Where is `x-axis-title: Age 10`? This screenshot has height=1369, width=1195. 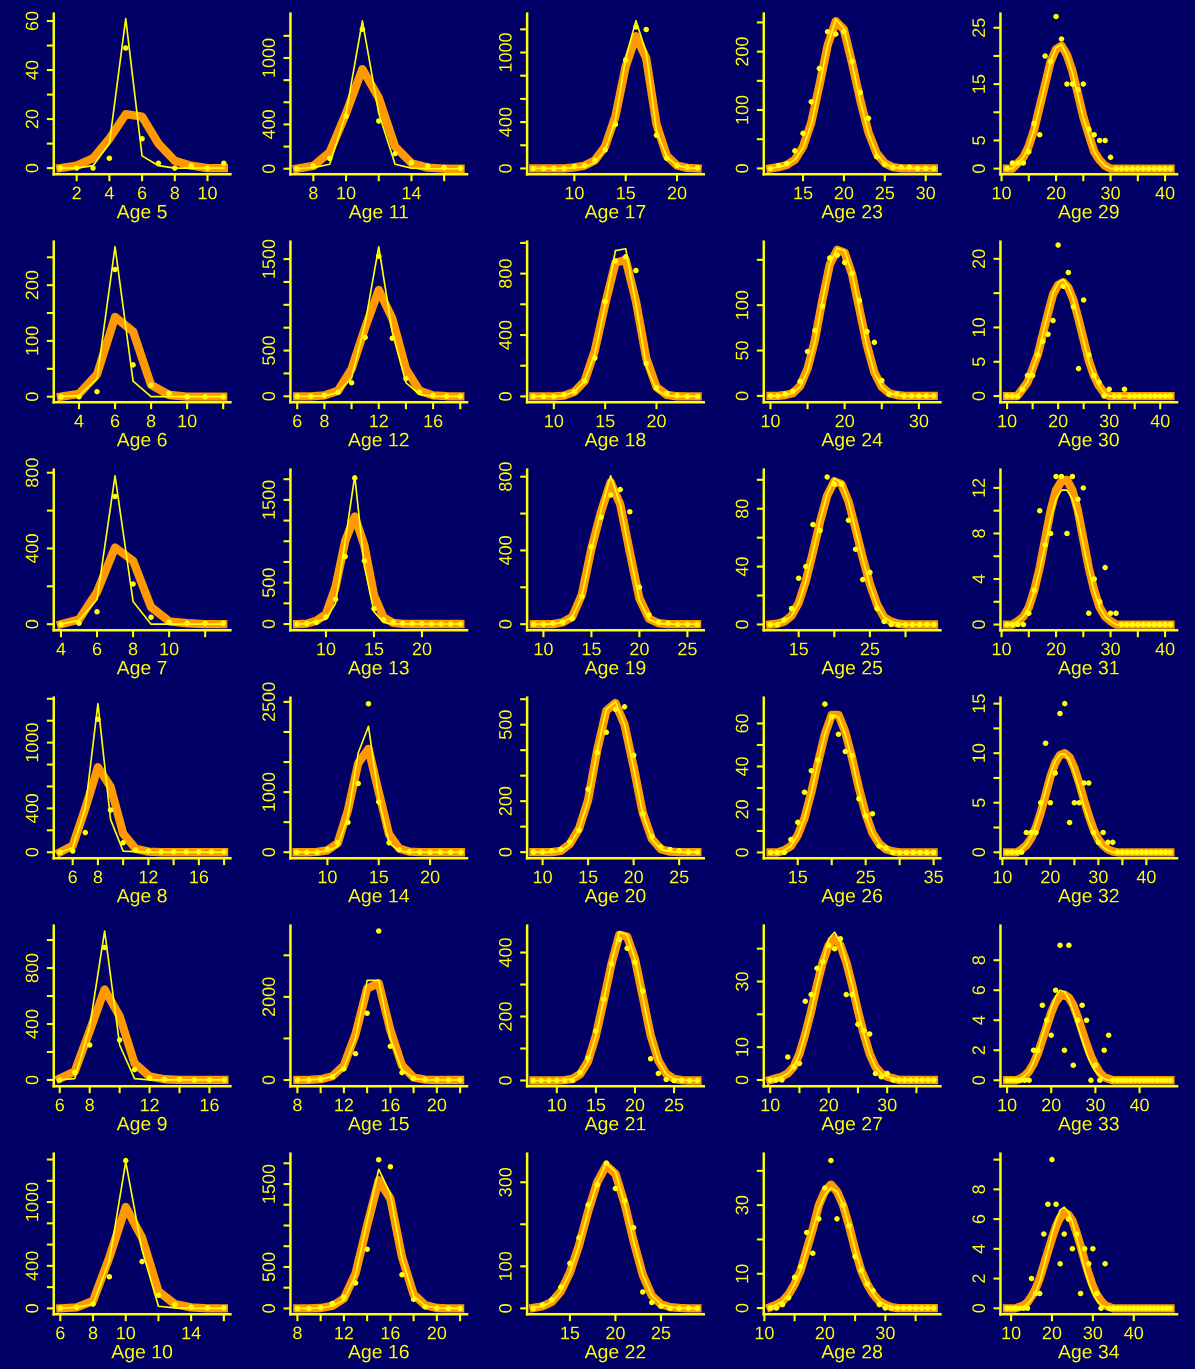 x-axis-title: Age 10 is located at coordinates (142, 1353).